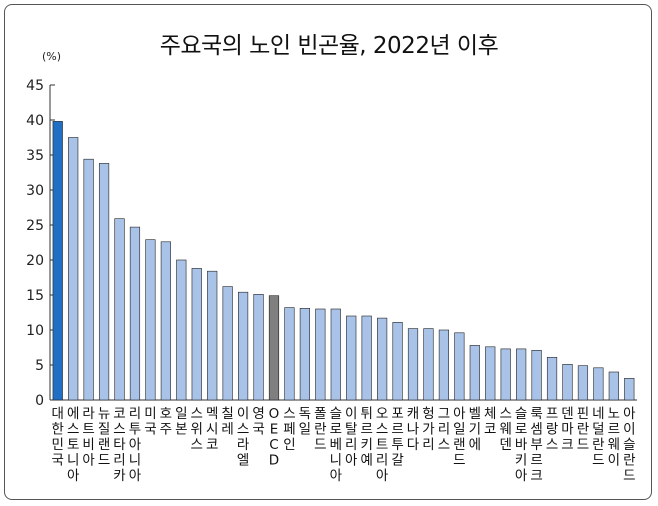  What do you see at coordinates (329, 46) in the screenshot?
I see `chart-title: 주요국의 노인 빈곤율, 2022년 이후` at bounding box center [329, 46].